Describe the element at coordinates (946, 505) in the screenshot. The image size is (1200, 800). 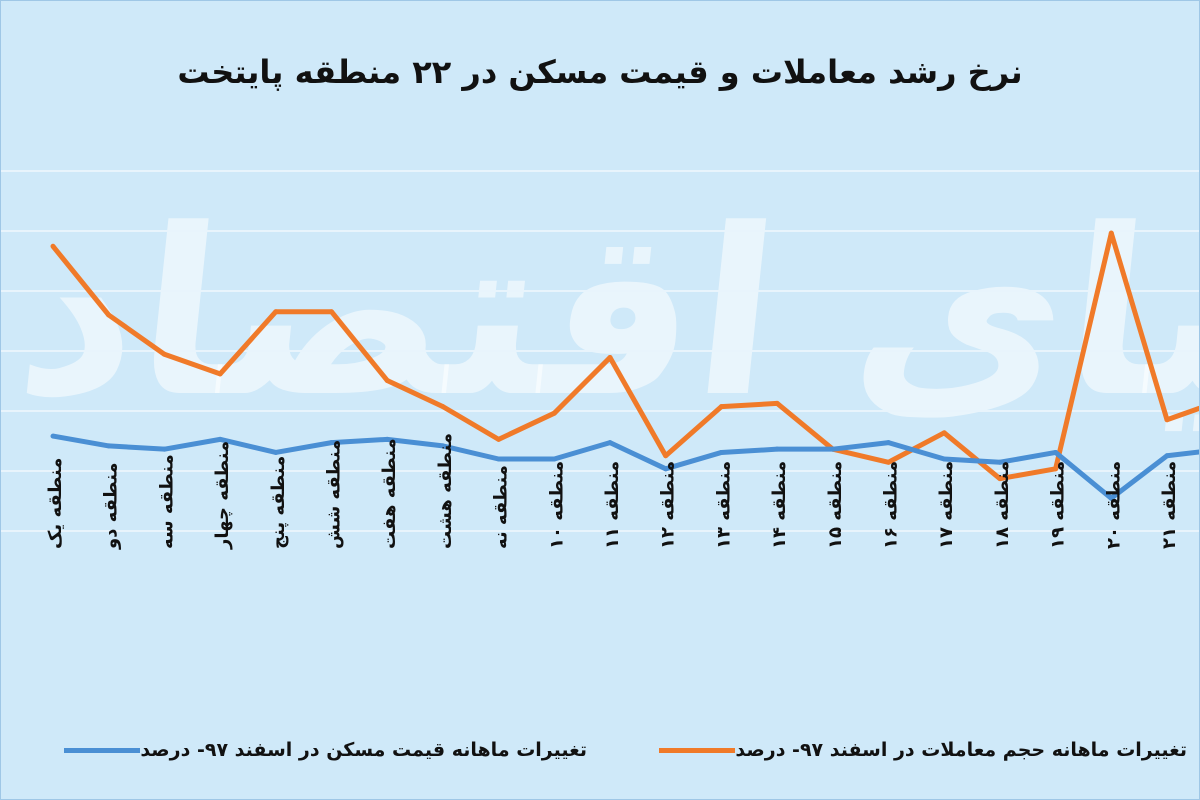
I see `x-tick-label: منطقه ۱۷` at that location.